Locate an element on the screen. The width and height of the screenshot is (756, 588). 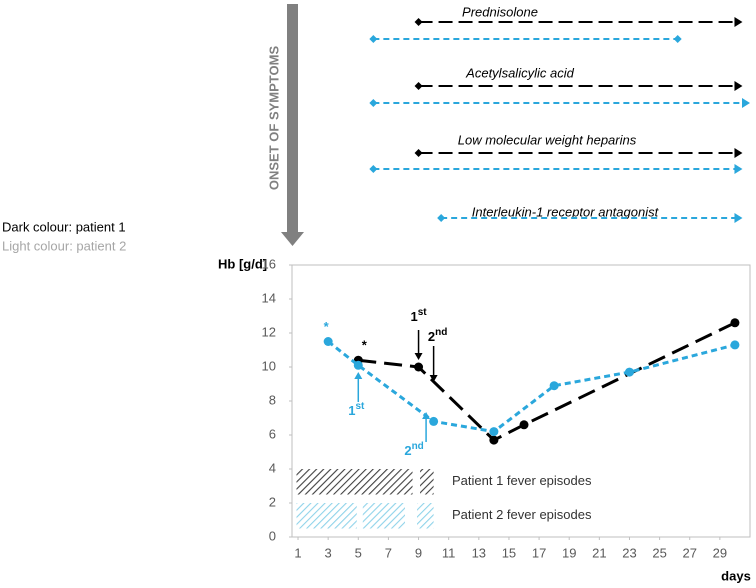
fever-label: Patient 2 fever episodes is located at coordinates (522, 514).